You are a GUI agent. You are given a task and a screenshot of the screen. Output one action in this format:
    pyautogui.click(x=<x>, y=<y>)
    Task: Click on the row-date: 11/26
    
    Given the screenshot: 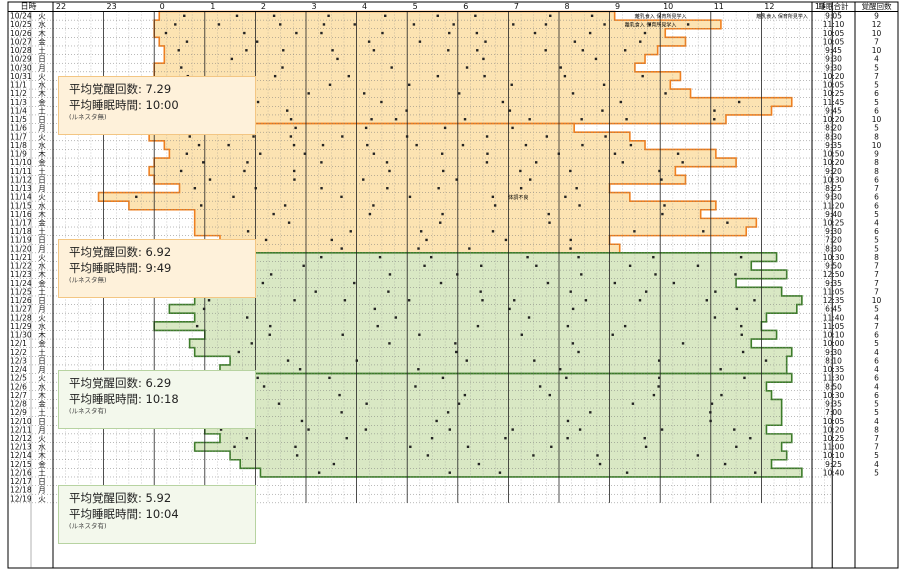 What is the action you would take?
    pyautogui.click(x=21, y=300)
    